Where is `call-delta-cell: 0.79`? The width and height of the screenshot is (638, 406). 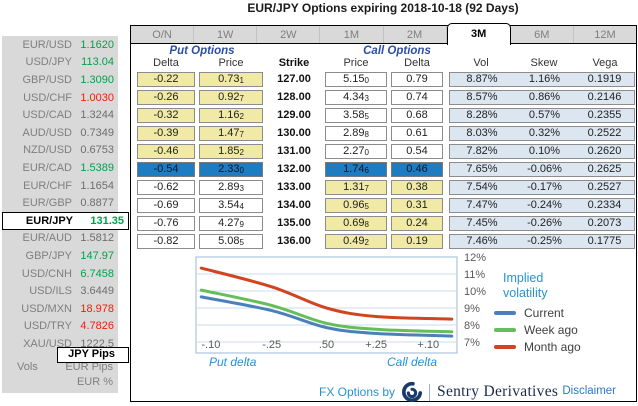
call-delta-cell: 0.79 is located at coordinates (417, 79).